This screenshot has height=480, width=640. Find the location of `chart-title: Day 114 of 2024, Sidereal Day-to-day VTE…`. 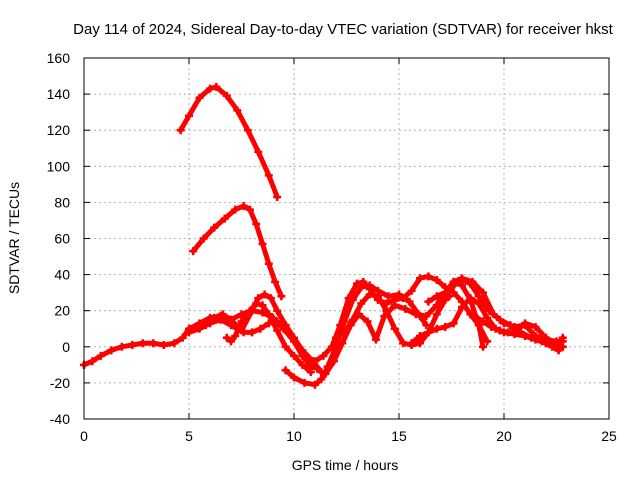

chart-title: Day 114 of 2024, Sidereal Day-to-day VTE… is located at coordinates (343, 29).